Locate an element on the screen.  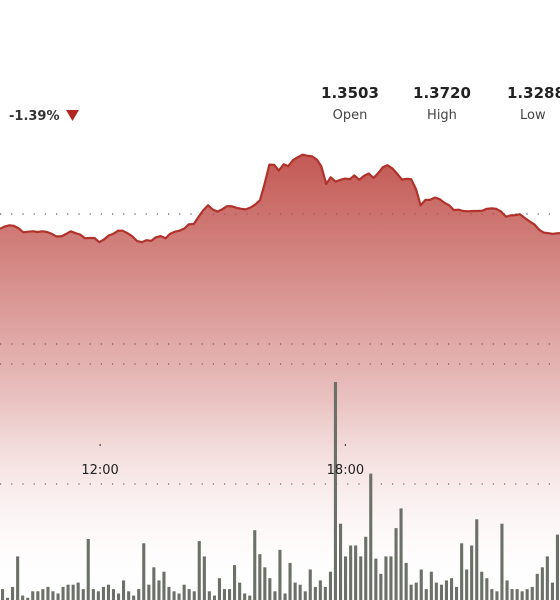
change-indicator: -1.39% is located at coordinates (44, 116).